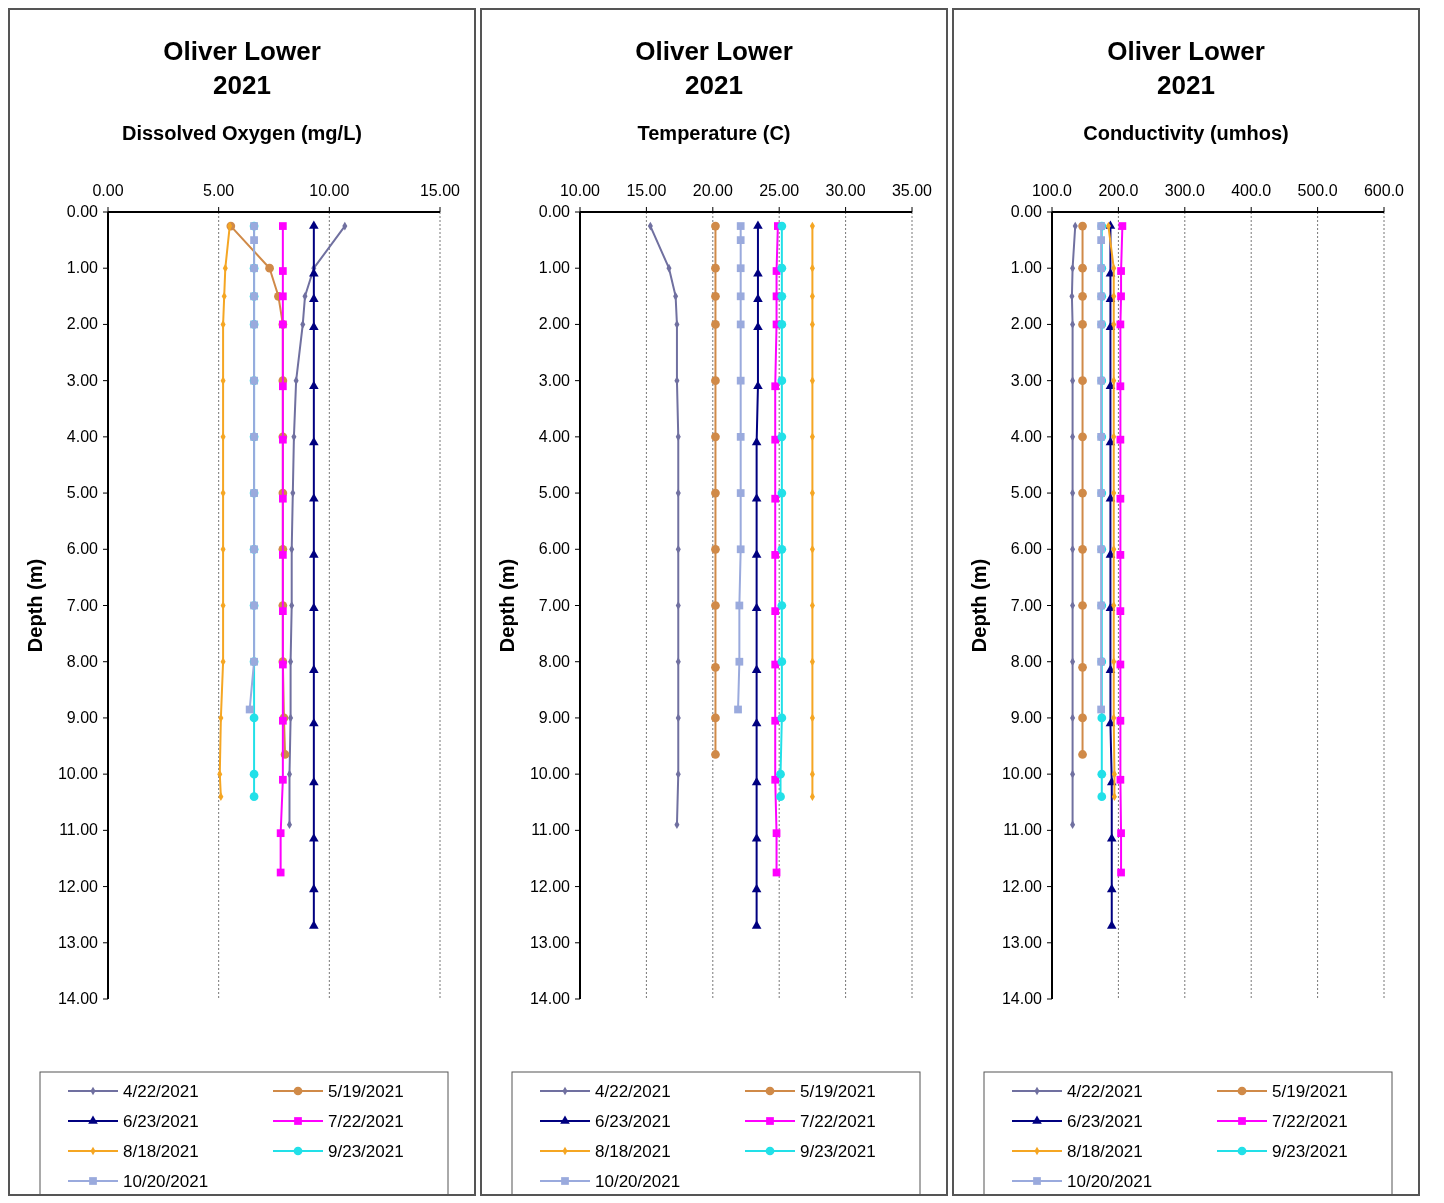  I want to click on x-tick-label: 200.0, so click(1118, 190).